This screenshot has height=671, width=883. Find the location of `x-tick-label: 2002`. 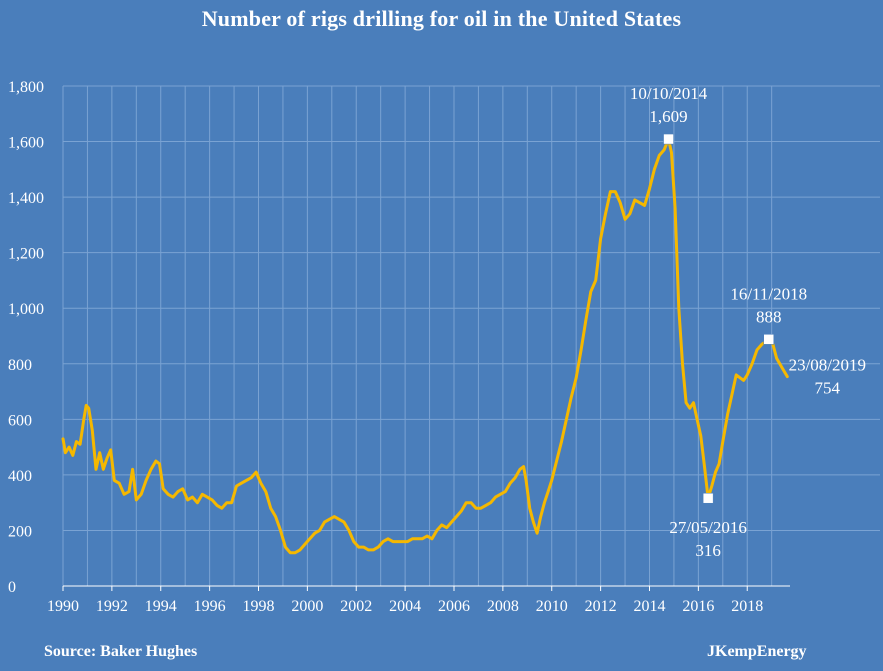

x-tick-label: 2002 is located at coordinates (356, 606).